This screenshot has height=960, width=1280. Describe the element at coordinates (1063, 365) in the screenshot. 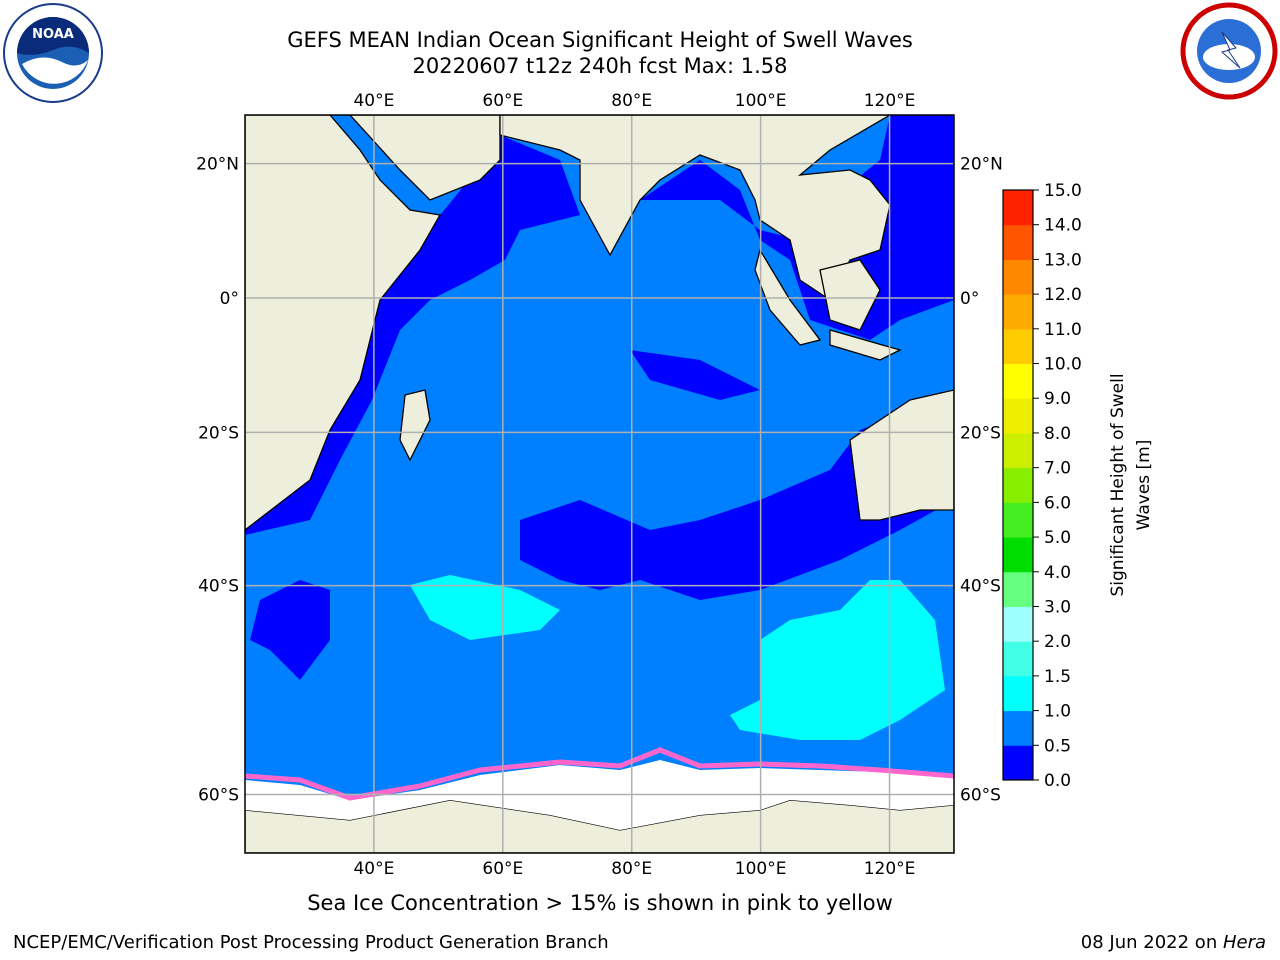

I see `colorbar-tick-label: 10.0` at that location.